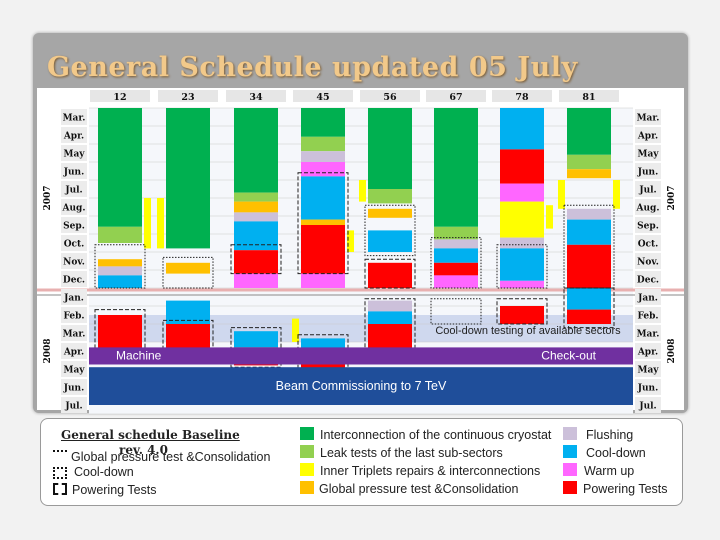  Describe the element at coordinates (522, 219) in the screenshot. I see `inner_triplets-bar` at that location.